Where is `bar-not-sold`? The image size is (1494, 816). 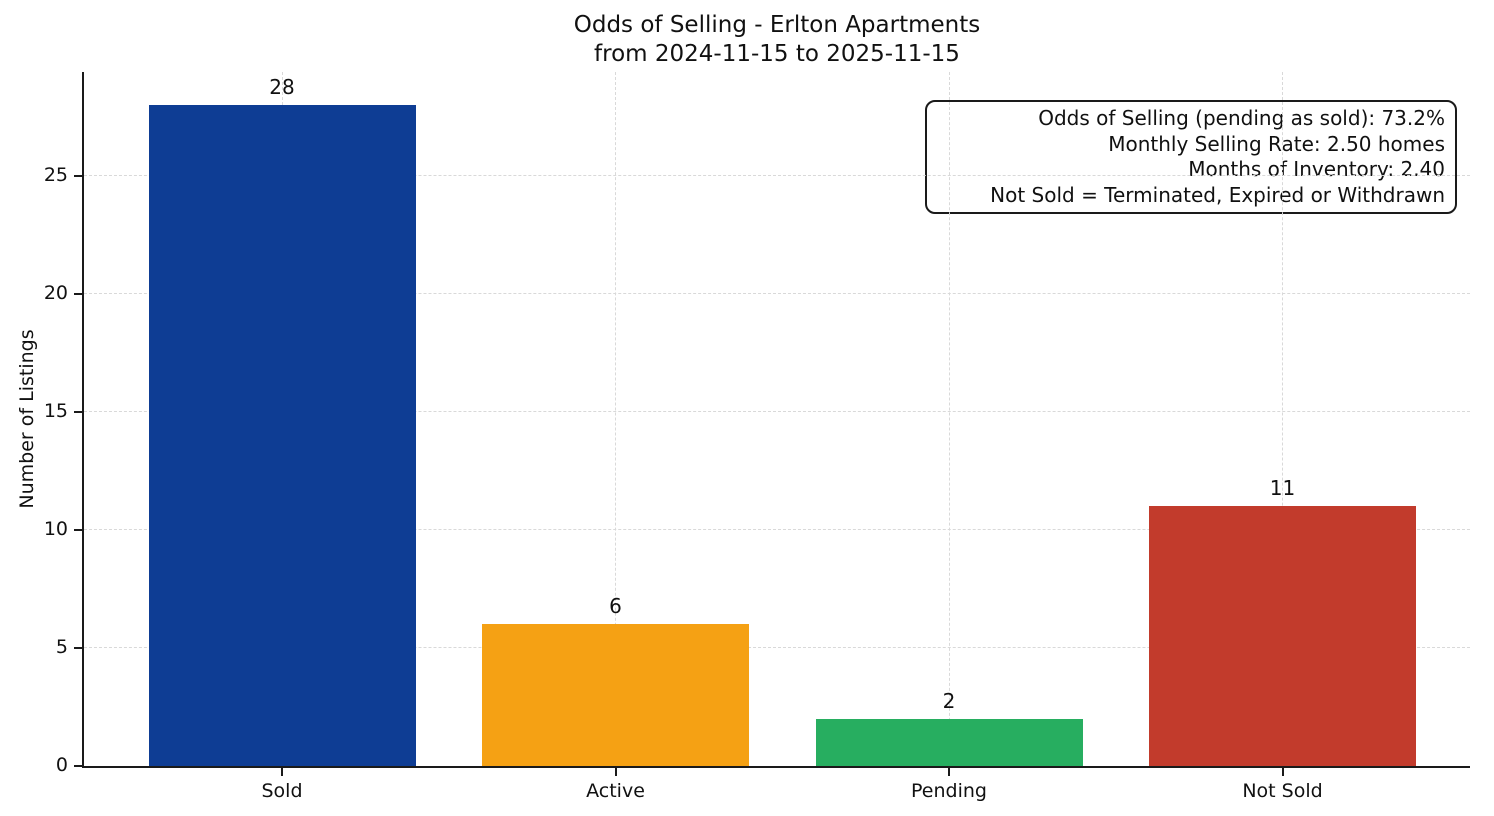 bar-not-sold is located at coordinates (1282, 636).